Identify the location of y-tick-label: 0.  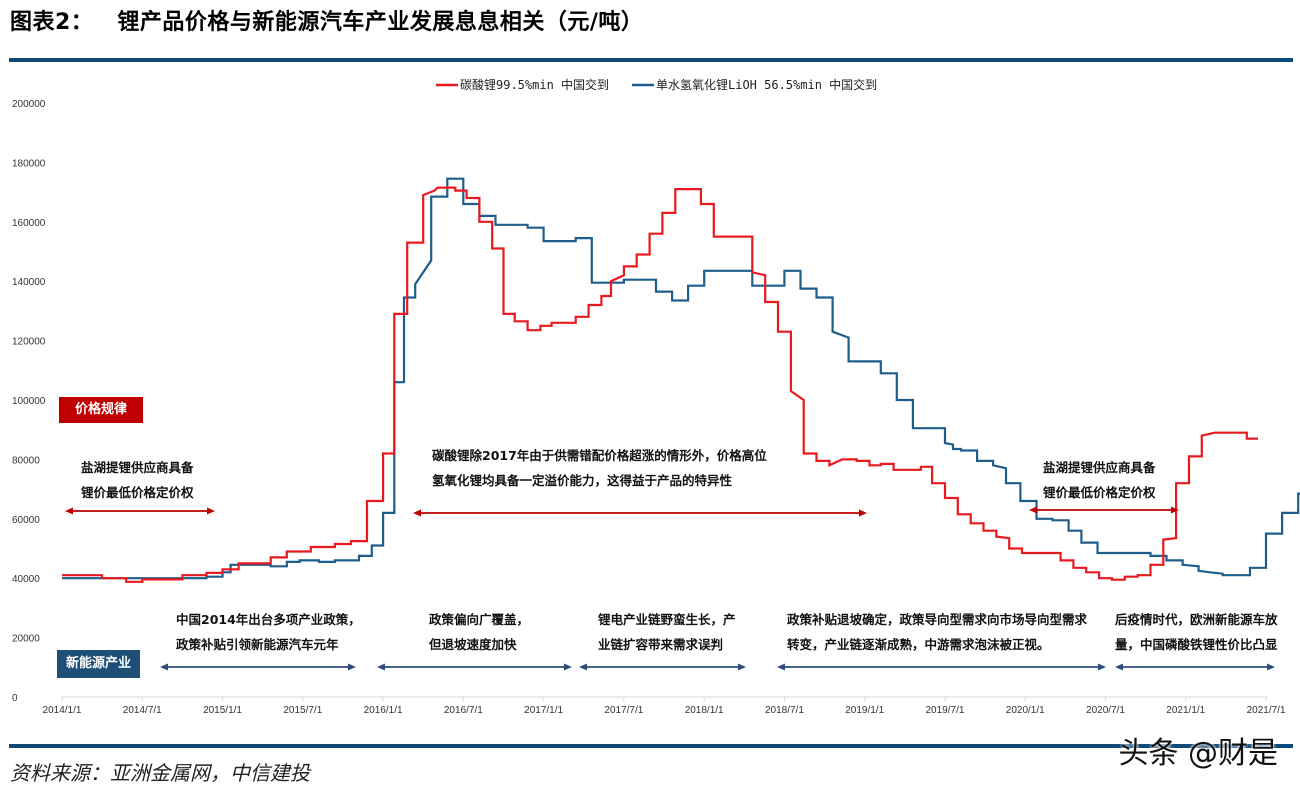
(15, 698).